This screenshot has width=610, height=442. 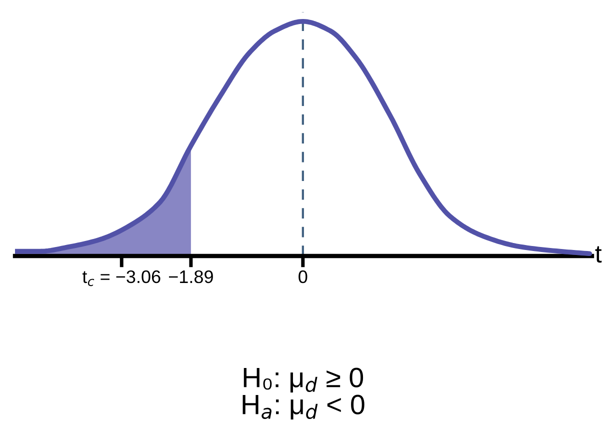 What do you see at coordinates (304, 380) in the screenshot?
I see `text: H₀: μ$_{d}$ ≥ 0` at bounding box center [304, 380].